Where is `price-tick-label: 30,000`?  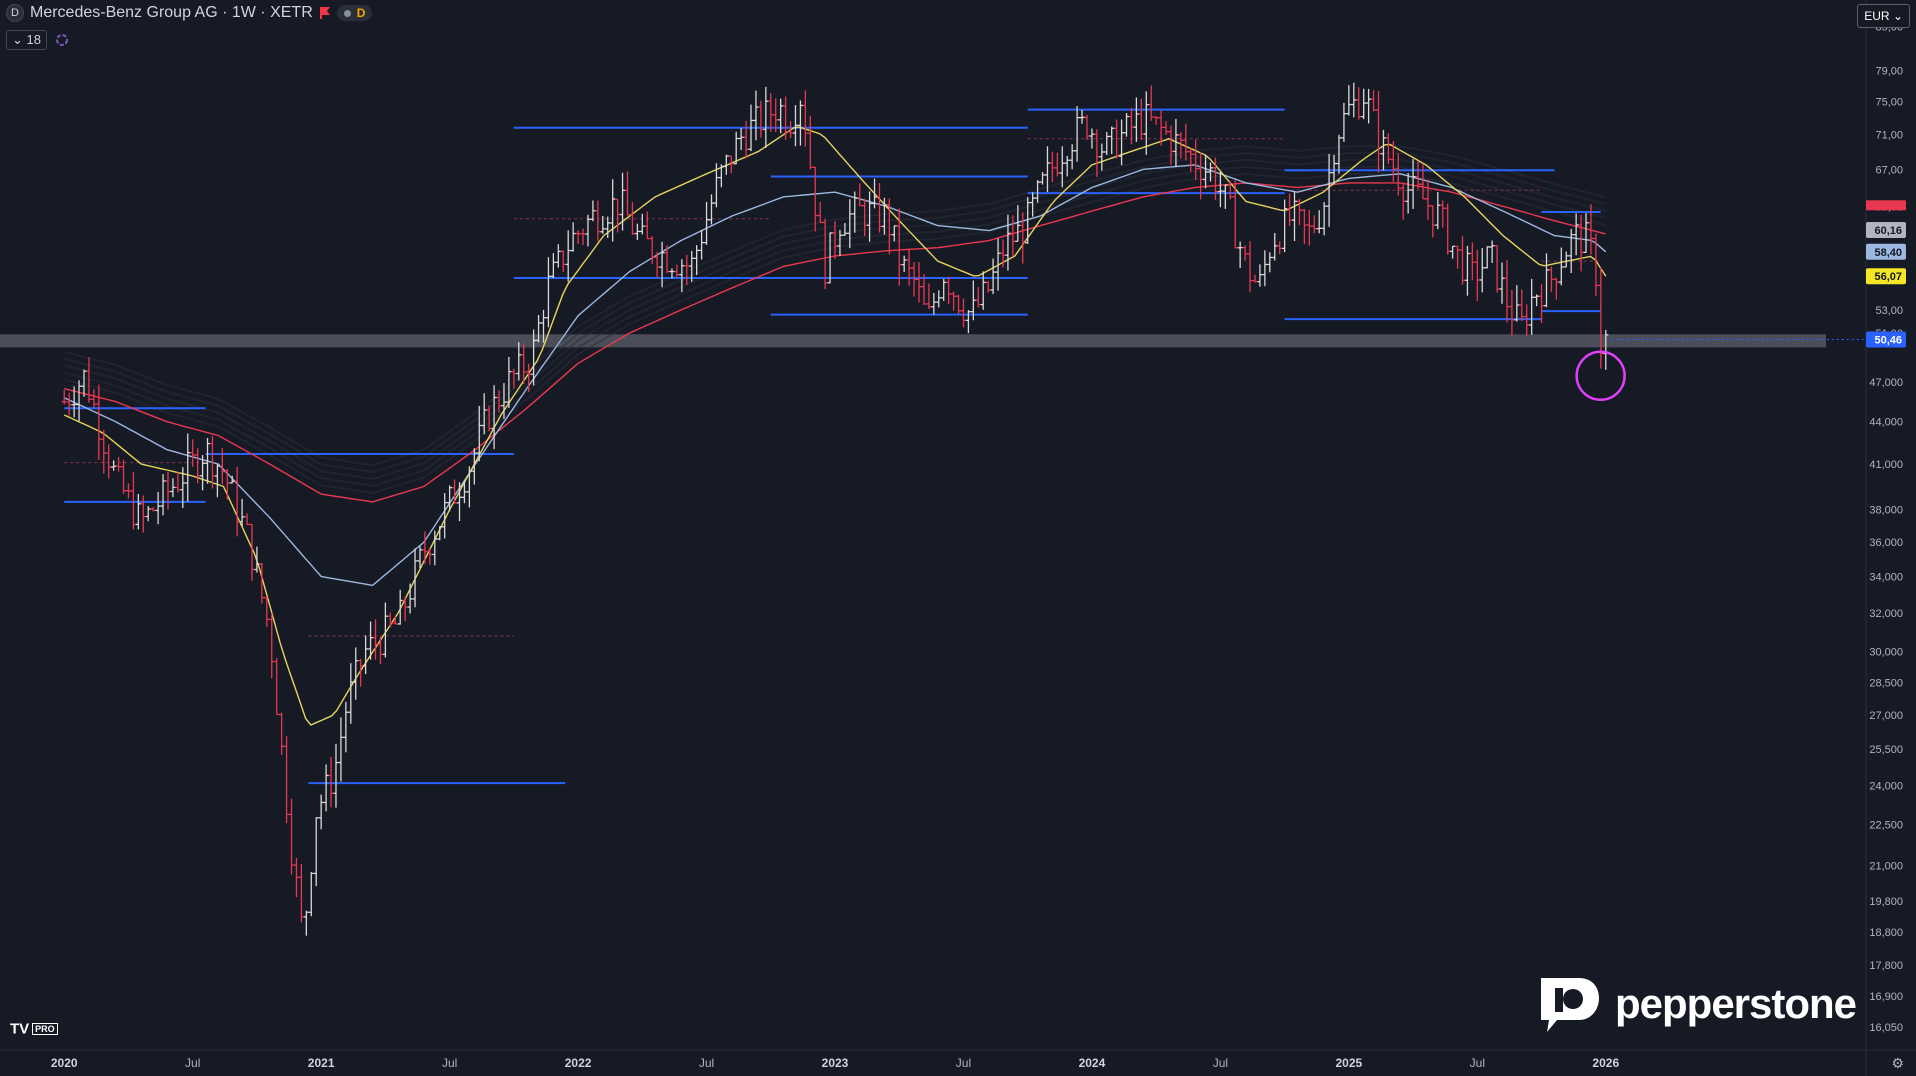 price-tick-label: 30,000 is located at coordinates (1886, 653).